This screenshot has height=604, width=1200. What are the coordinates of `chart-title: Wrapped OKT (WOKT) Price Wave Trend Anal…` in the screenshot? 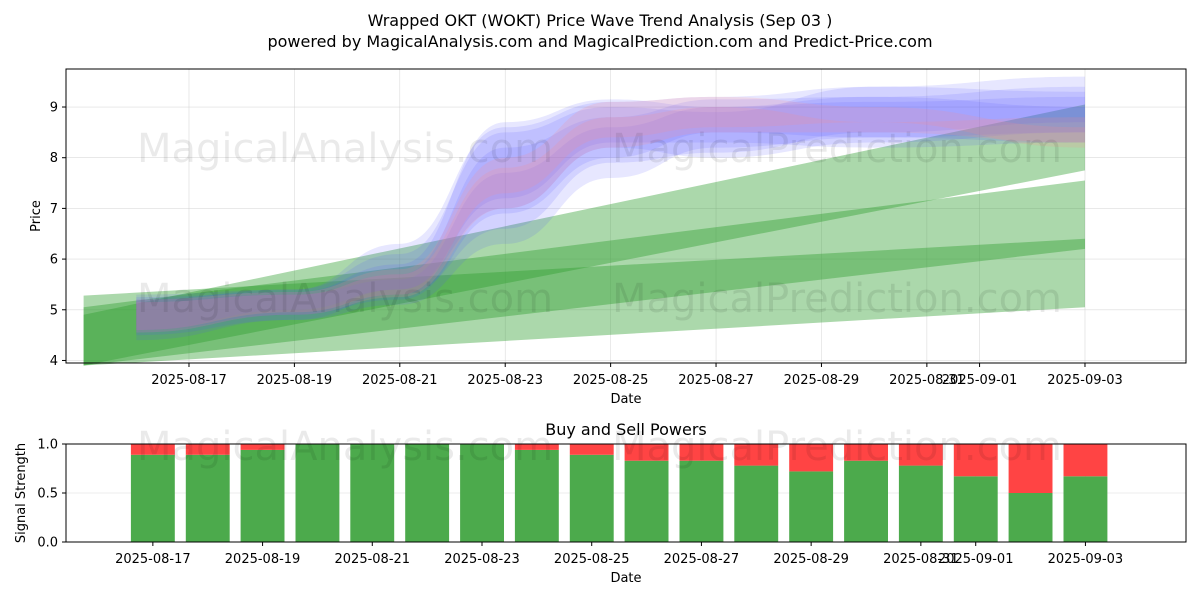 It's located at (600, 20).